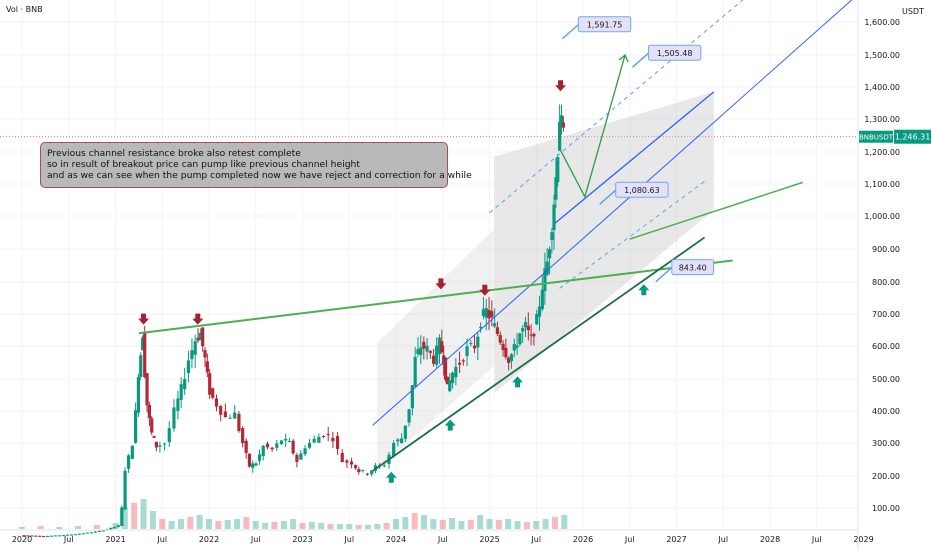  I want to click on level-value: 843.40, so click(693, 268).